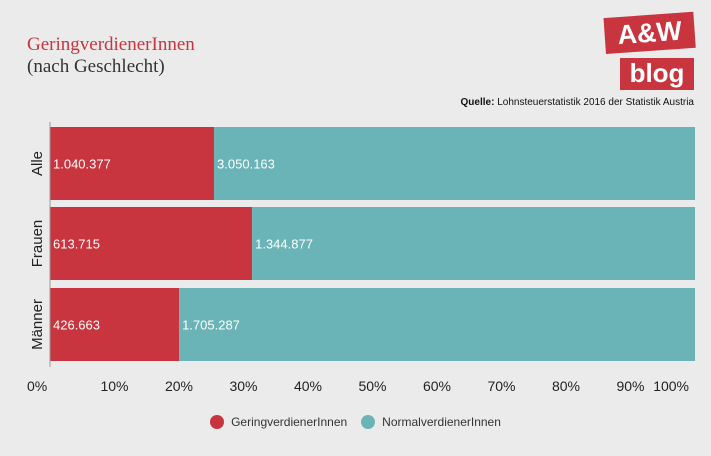 The width and height of the screenshot is (711, 456). I want to click on x-tick-label-5: 50%, so click(372, 386).